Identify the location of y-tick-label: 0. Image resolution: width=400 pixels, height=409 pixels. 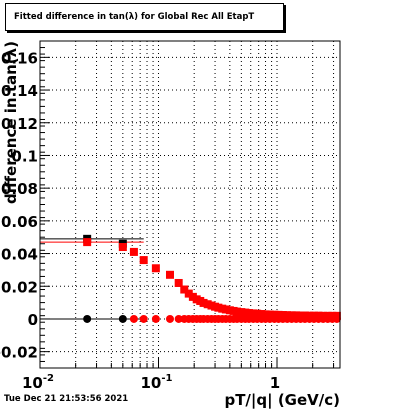
(33, 320).